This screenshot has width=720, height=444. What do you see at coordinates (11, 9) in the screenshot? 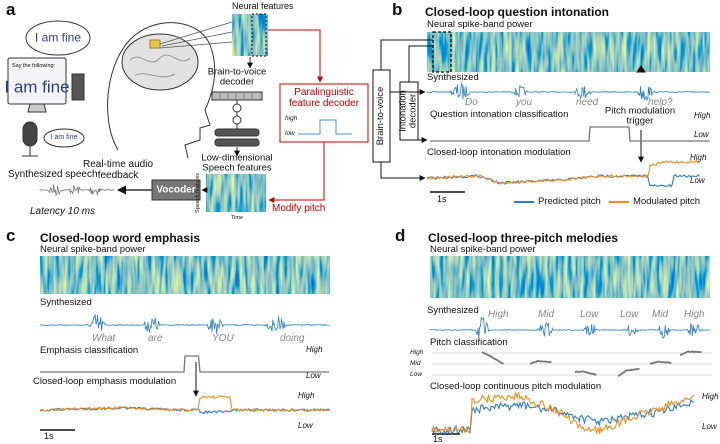
I see `panel-label: a` at bounding box center [11, 9].